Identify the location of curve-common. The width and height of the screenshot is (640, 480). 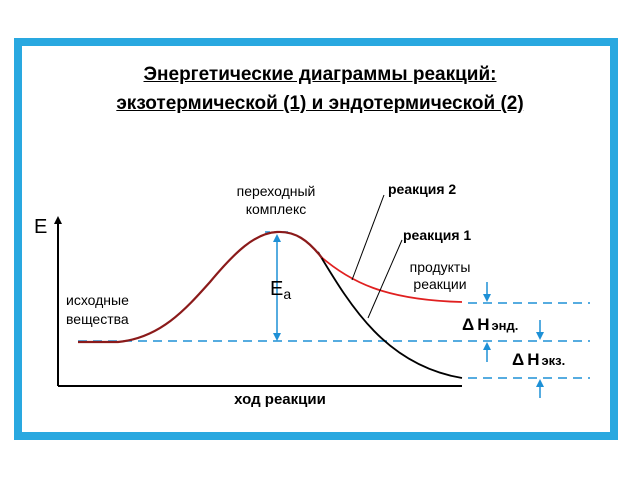
(200, 287).